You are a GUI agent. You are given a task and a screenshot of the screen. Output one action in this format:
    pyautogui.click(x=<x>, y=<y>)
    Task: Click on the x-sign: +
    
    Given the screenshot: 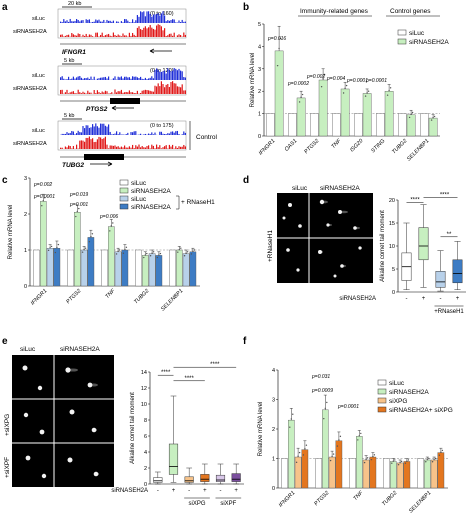 What is the action you would take?
    pyautogui.click(x=236, y=491)
    